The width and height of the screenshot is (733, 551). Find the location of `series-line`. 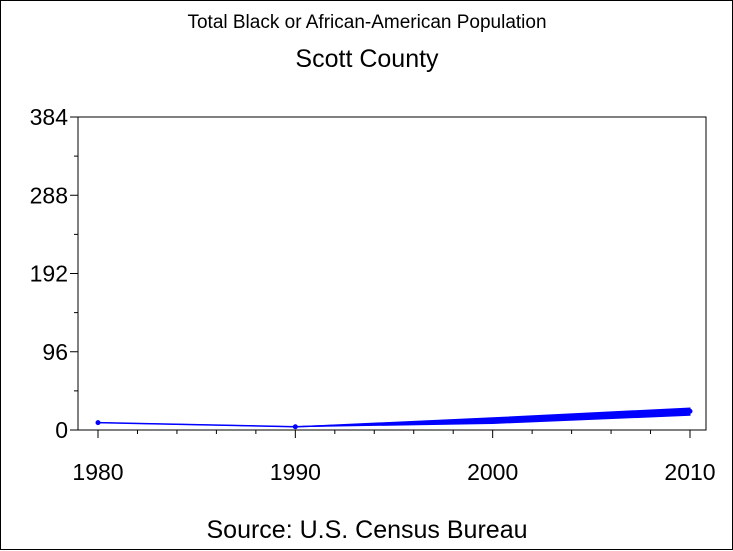

series-line is located at coordinates (394, 419).